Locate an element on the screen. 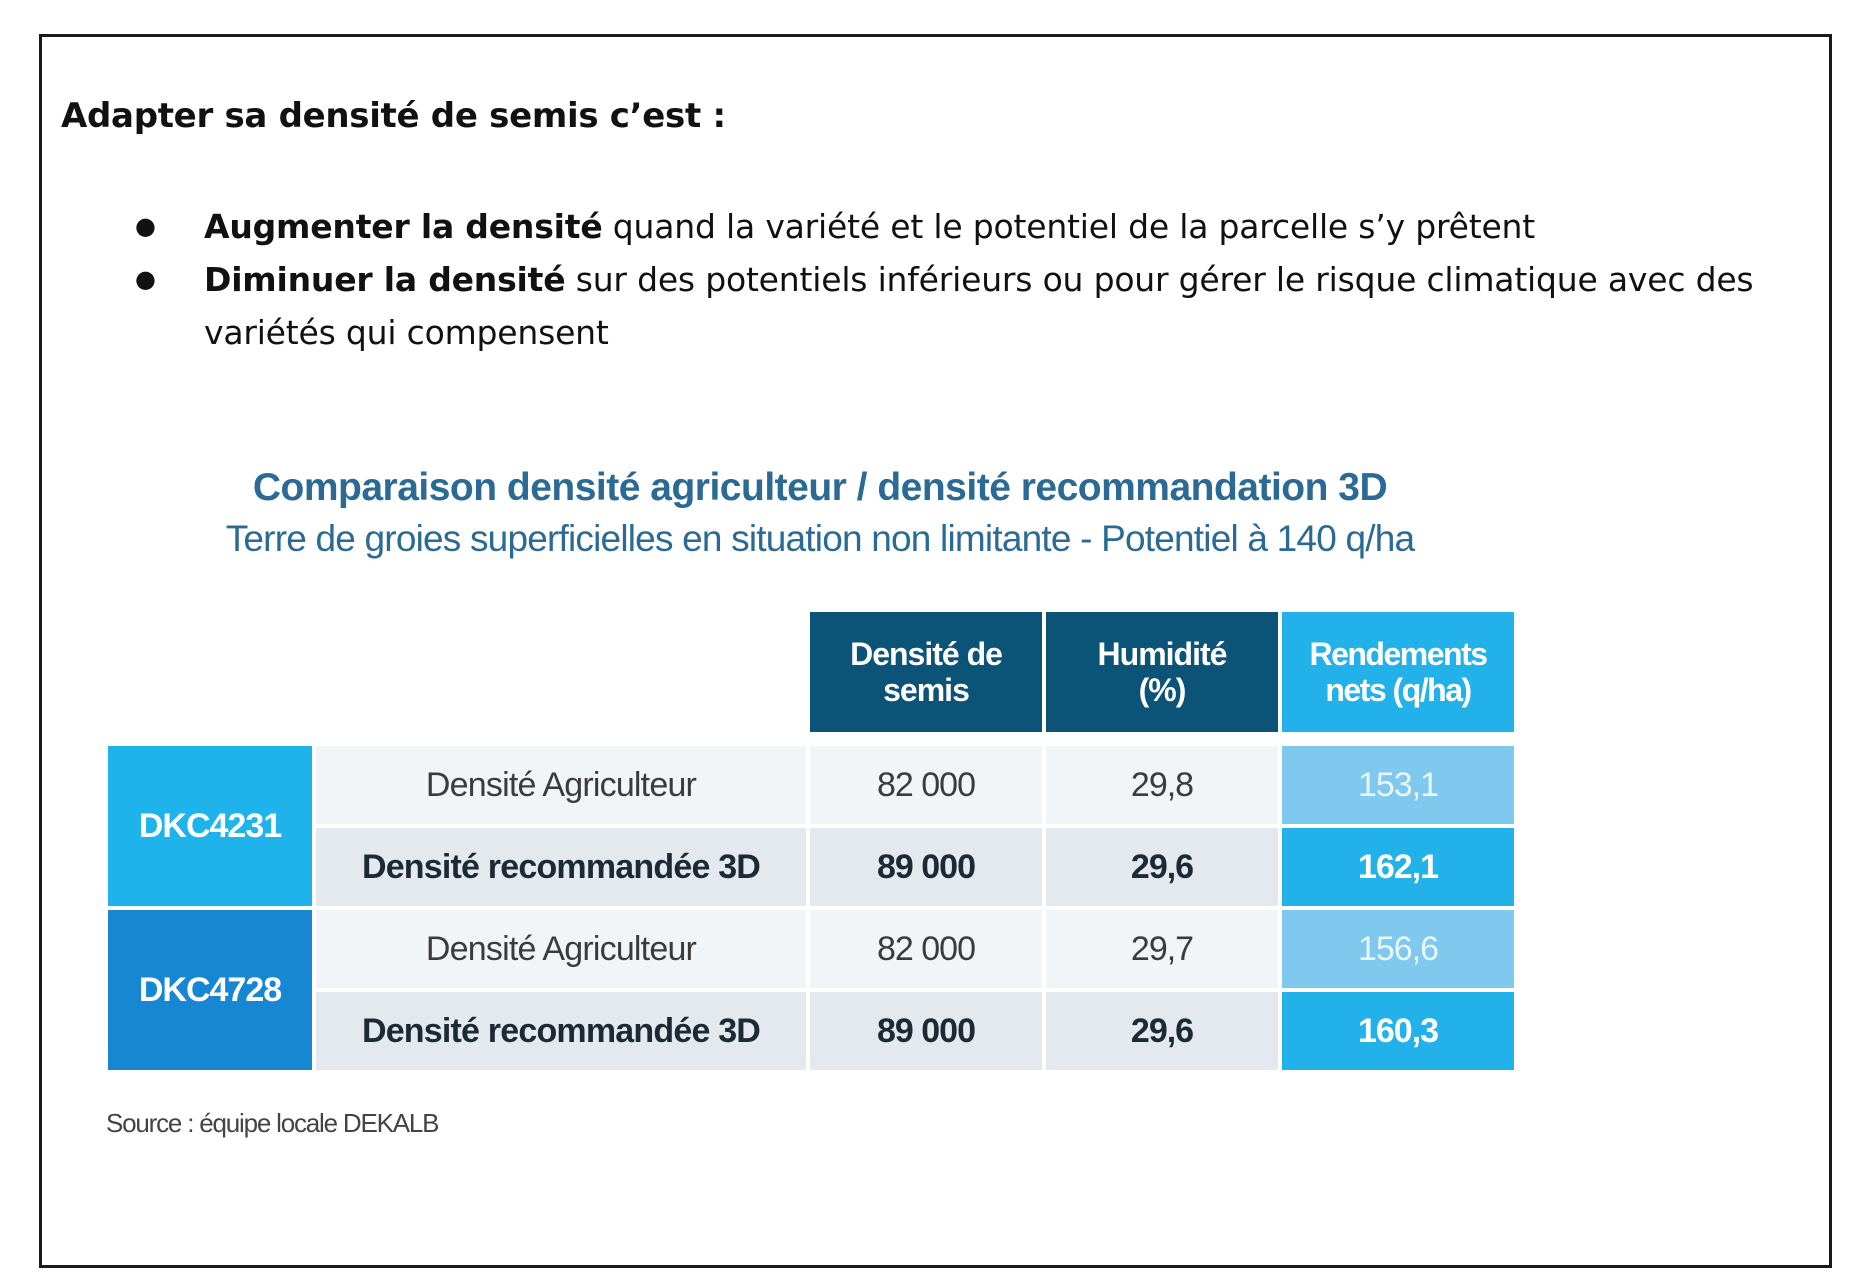  rendement-cell: 162,1 is located at coordinates (1398, 867).